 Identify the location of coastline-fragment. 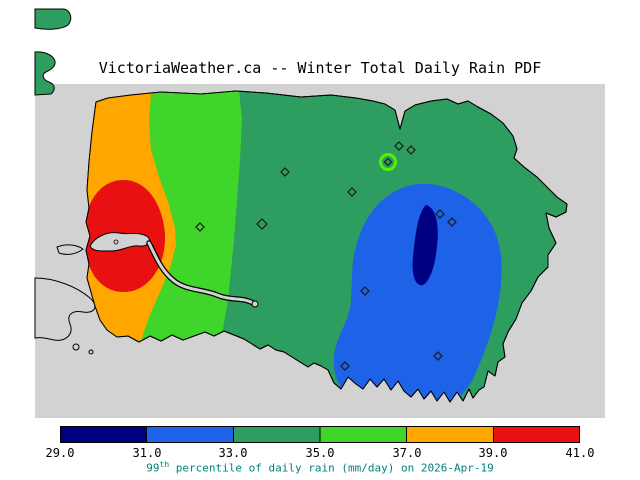
(65, 309).